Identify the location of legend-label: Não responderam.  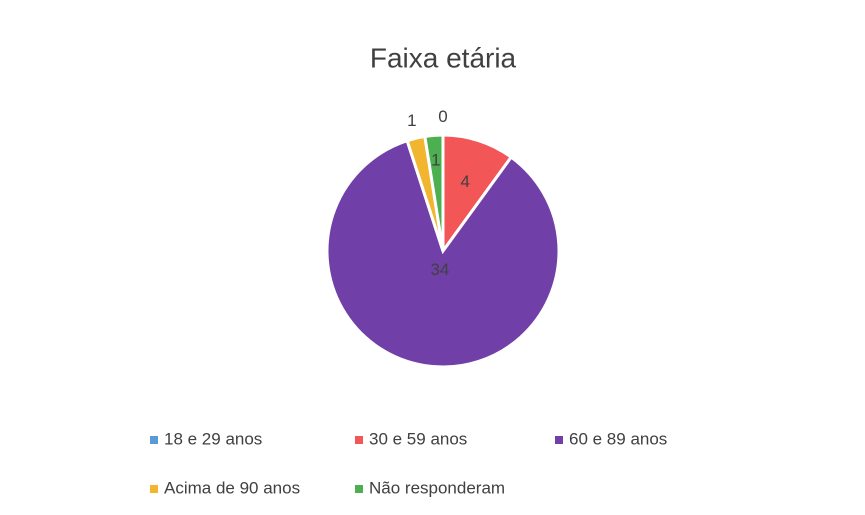
(437, 487).